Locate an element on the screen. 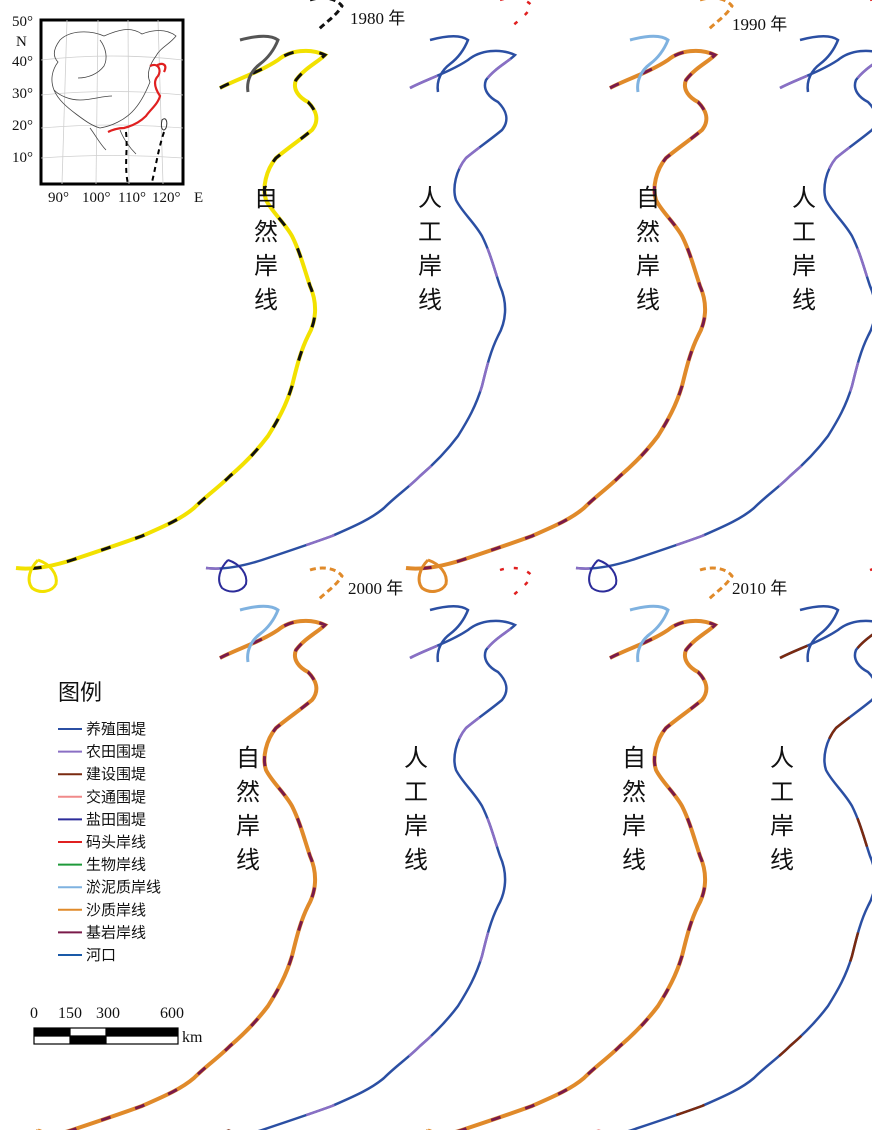 The width and height of the screenshot is (872, 1130). year-label: 1990 年 is located at coordinates (759, 24).